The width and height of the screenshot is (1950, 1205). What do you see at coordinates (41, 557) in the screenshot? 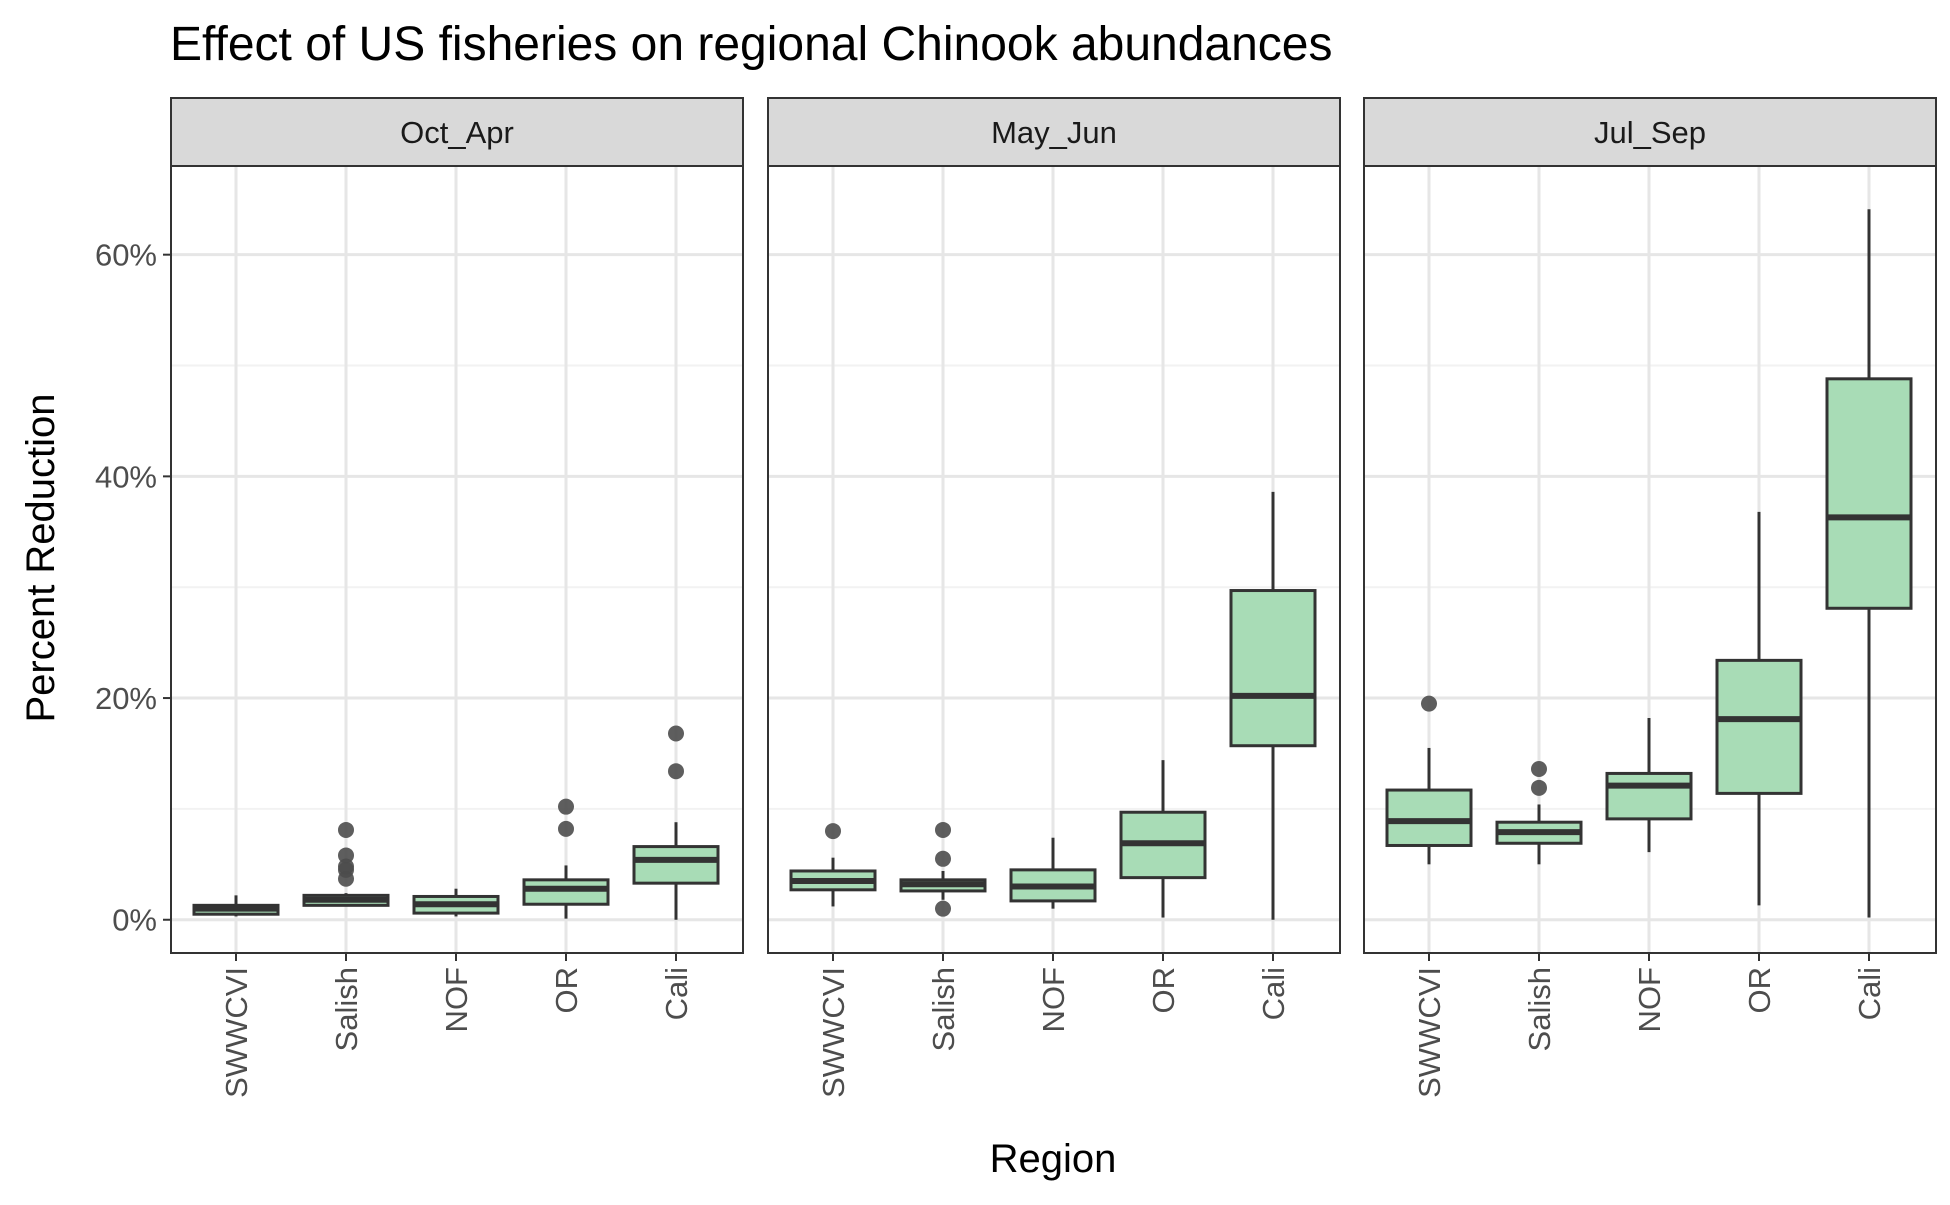
I see `y-axis-label: Percent Reduction` at bounding box center [41, 557].